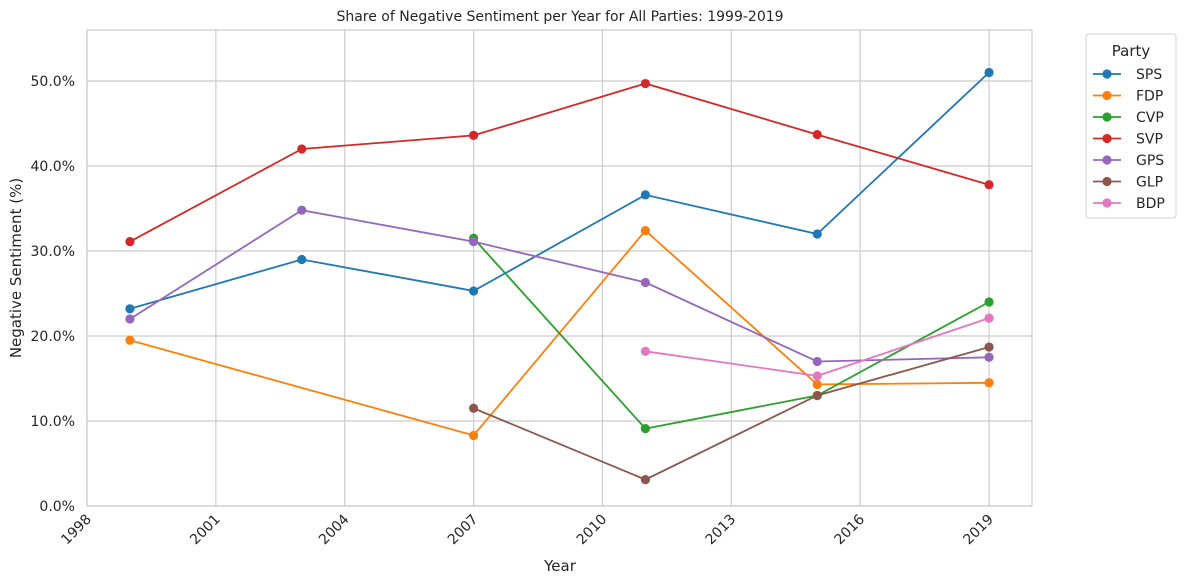 The height and width of the screenshot is (588, 1184). What do you see at coordinates (53, 294) in the screenshot?
I see `y-axis-ticks: 0.0% 10.0% 20.0% 30.0% 40.0% 50.0%` at bounding box center [53, 294].